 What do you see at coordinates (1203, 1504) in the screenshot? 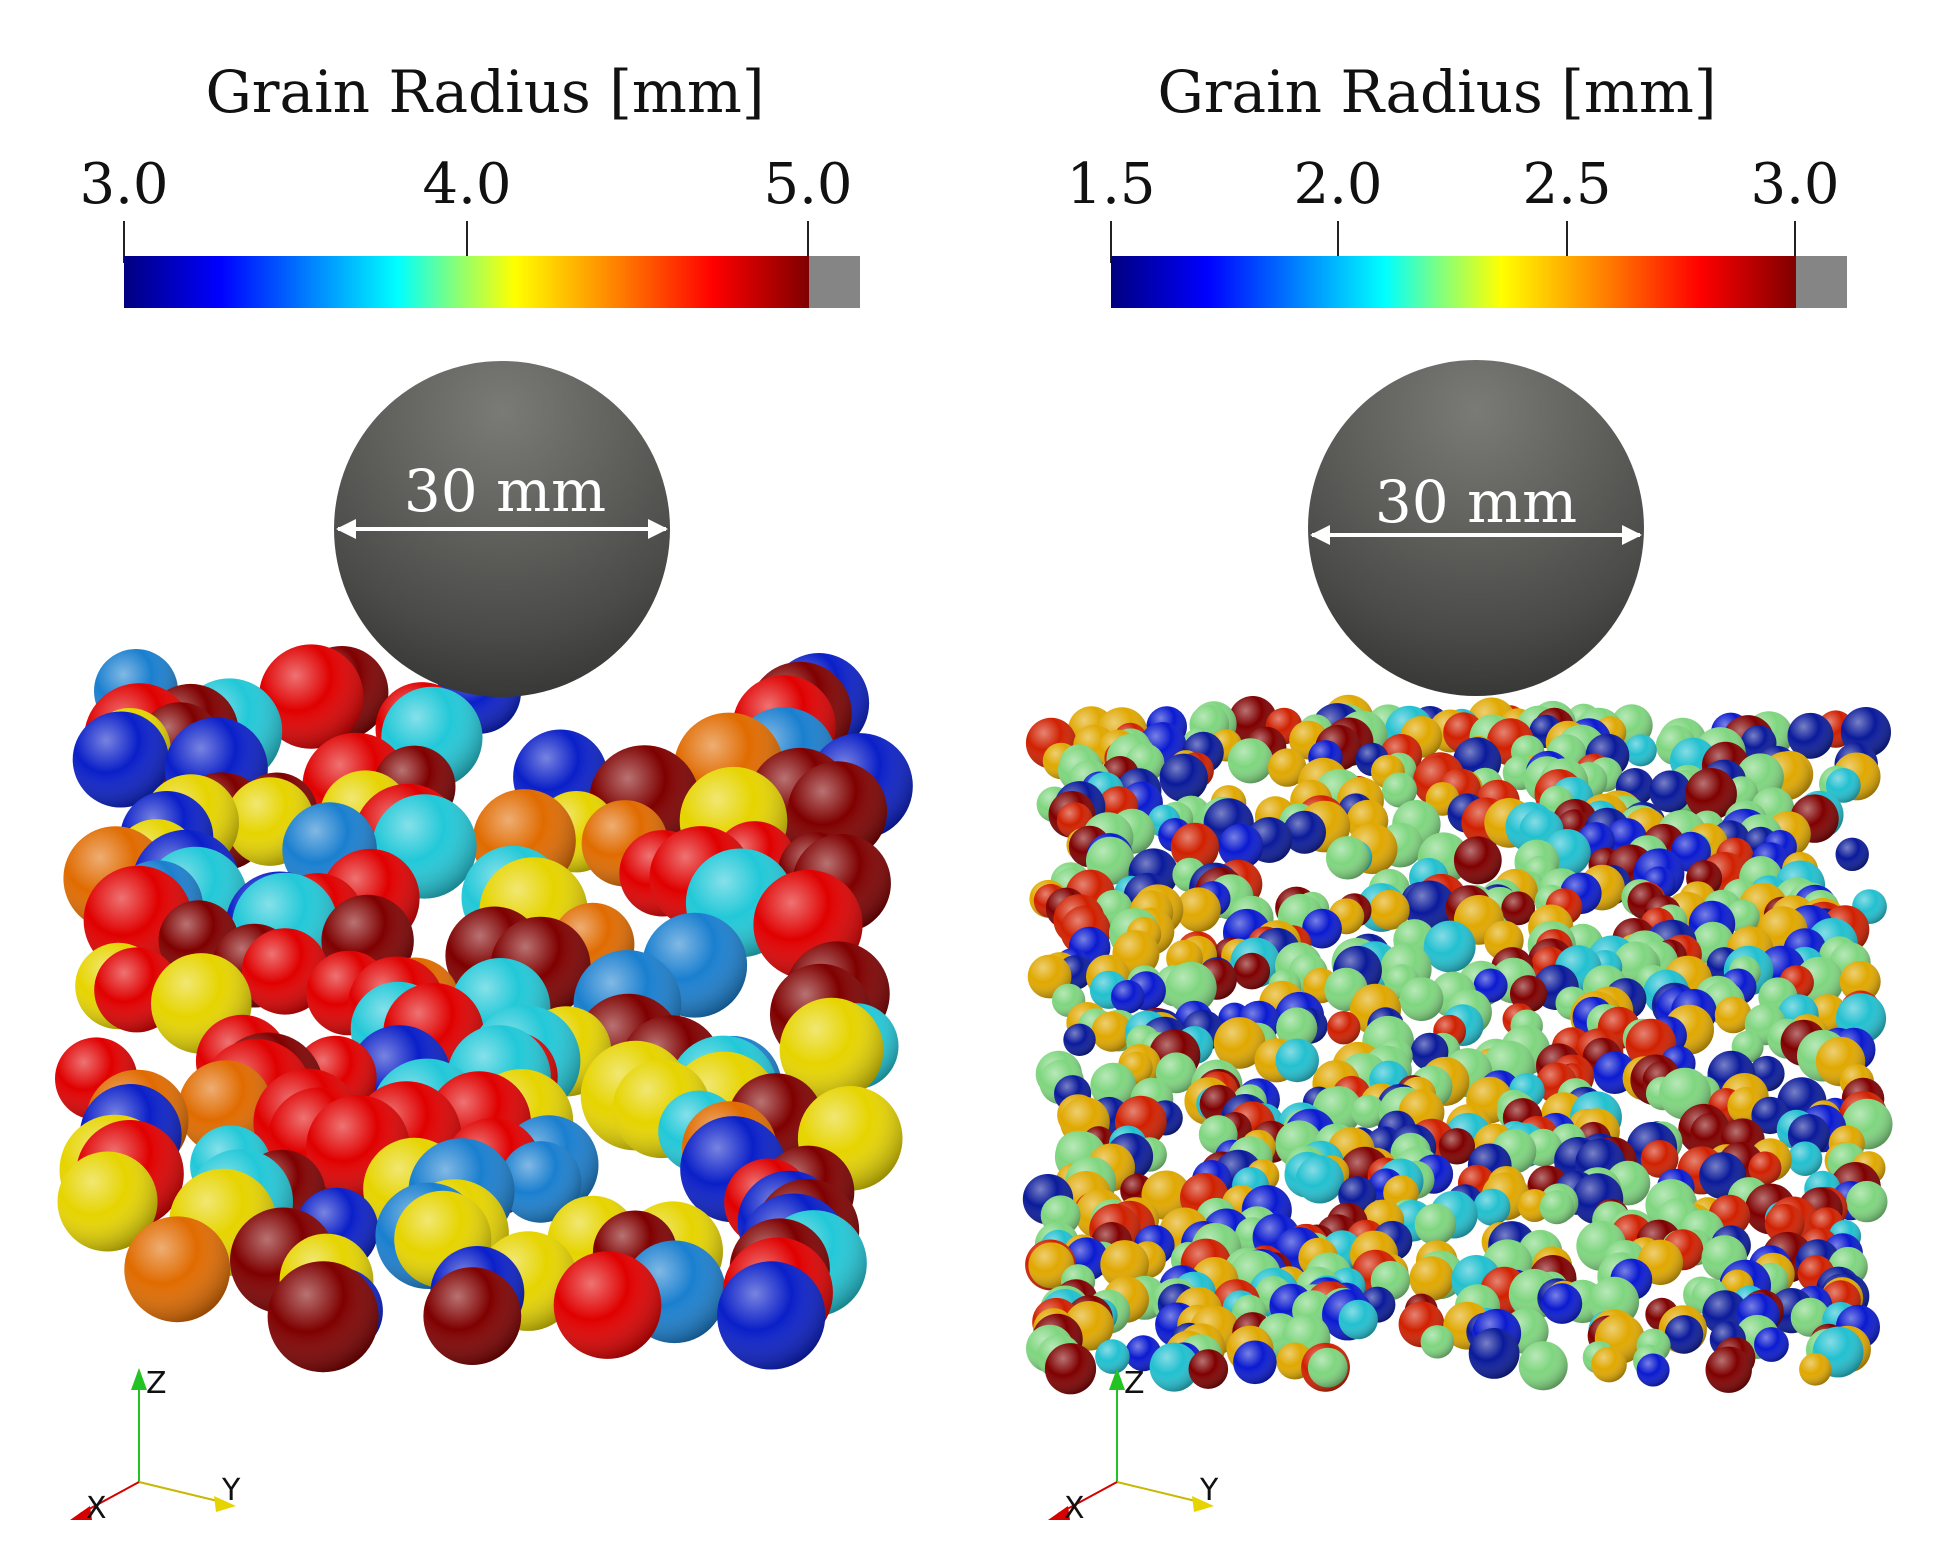
I see `y-axis-arrow-icon` at bounding box center [1203, 1504].